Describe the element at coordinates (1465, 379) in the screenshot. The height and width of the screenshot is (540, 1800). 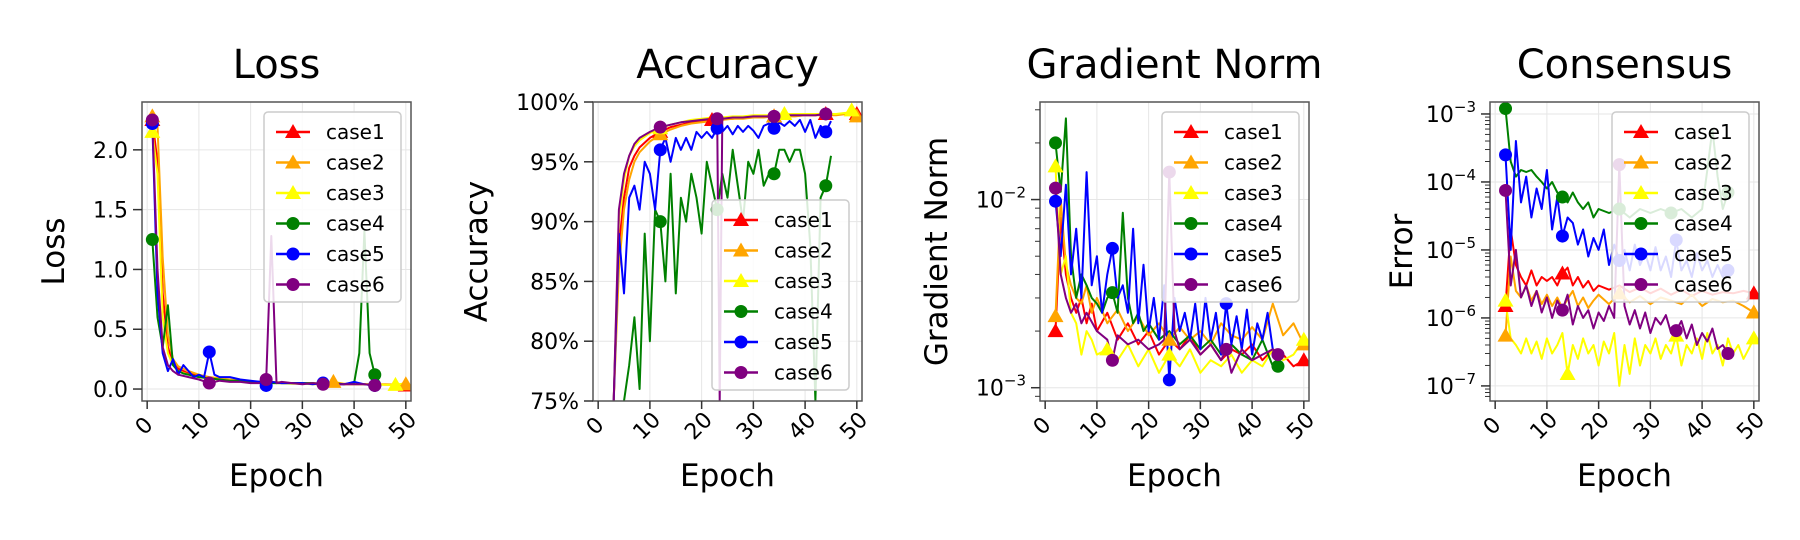
I see `y-tick-exponent: −7` at that location.